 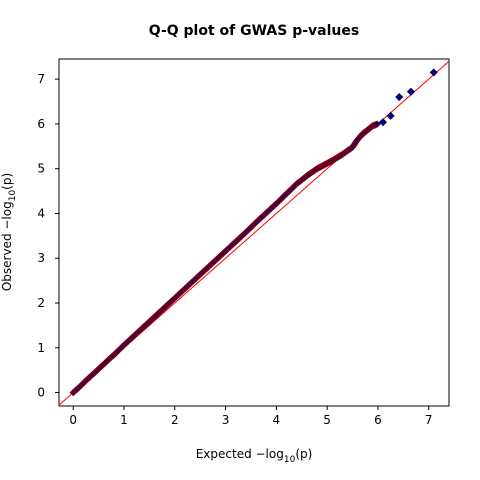 What do you see at coordinates (9, 232) in the screenshot?
I see `y-axis-label: Observed −log10(p)` at bounding box center [9, 232].